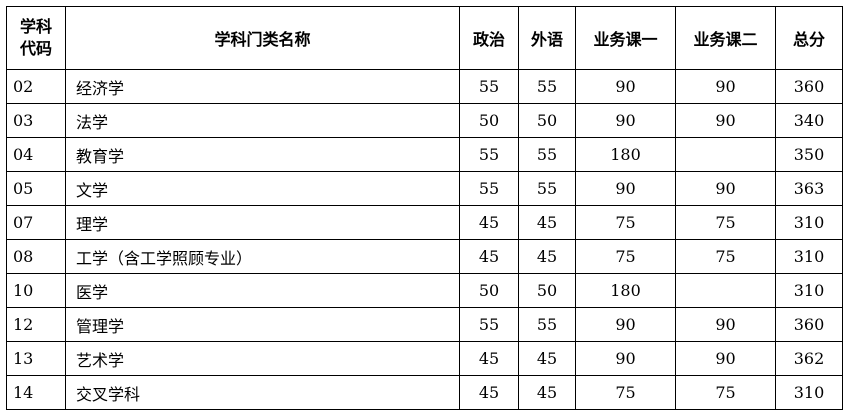 This screenshot has height=418, width=850. What do you see at coordinates (489, 38) in the screenshot?
I see `header-politics: 政治` at bounding box center [489, 38].